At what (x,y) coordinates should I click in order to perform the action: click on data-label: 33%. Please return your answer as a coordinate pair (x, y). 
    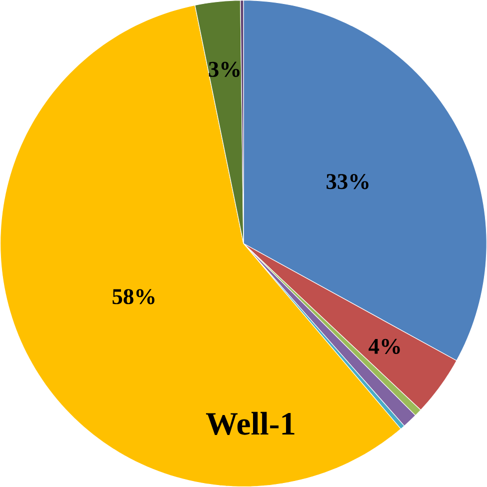
    Looking at the image, I should click on (347, 182).